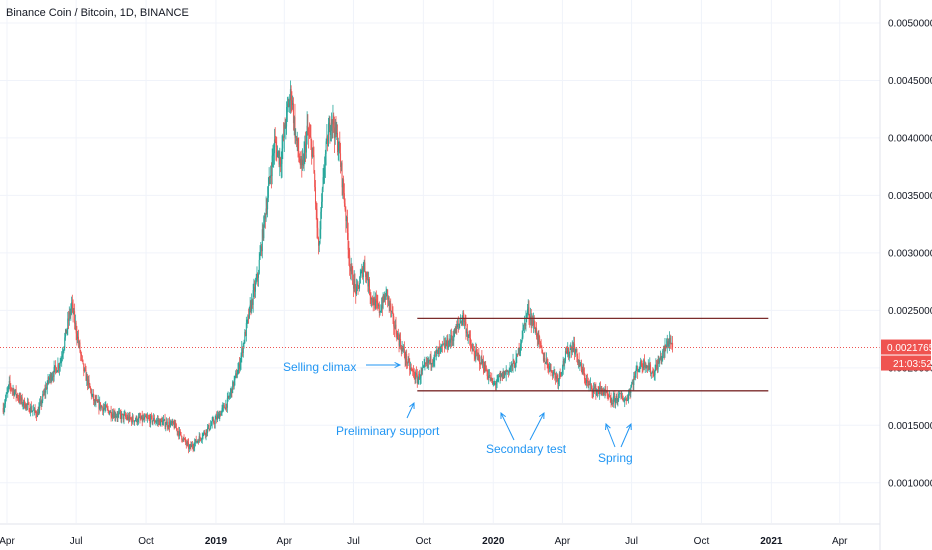  I want to click on annotation-spring: Spring, so click(615, 458).